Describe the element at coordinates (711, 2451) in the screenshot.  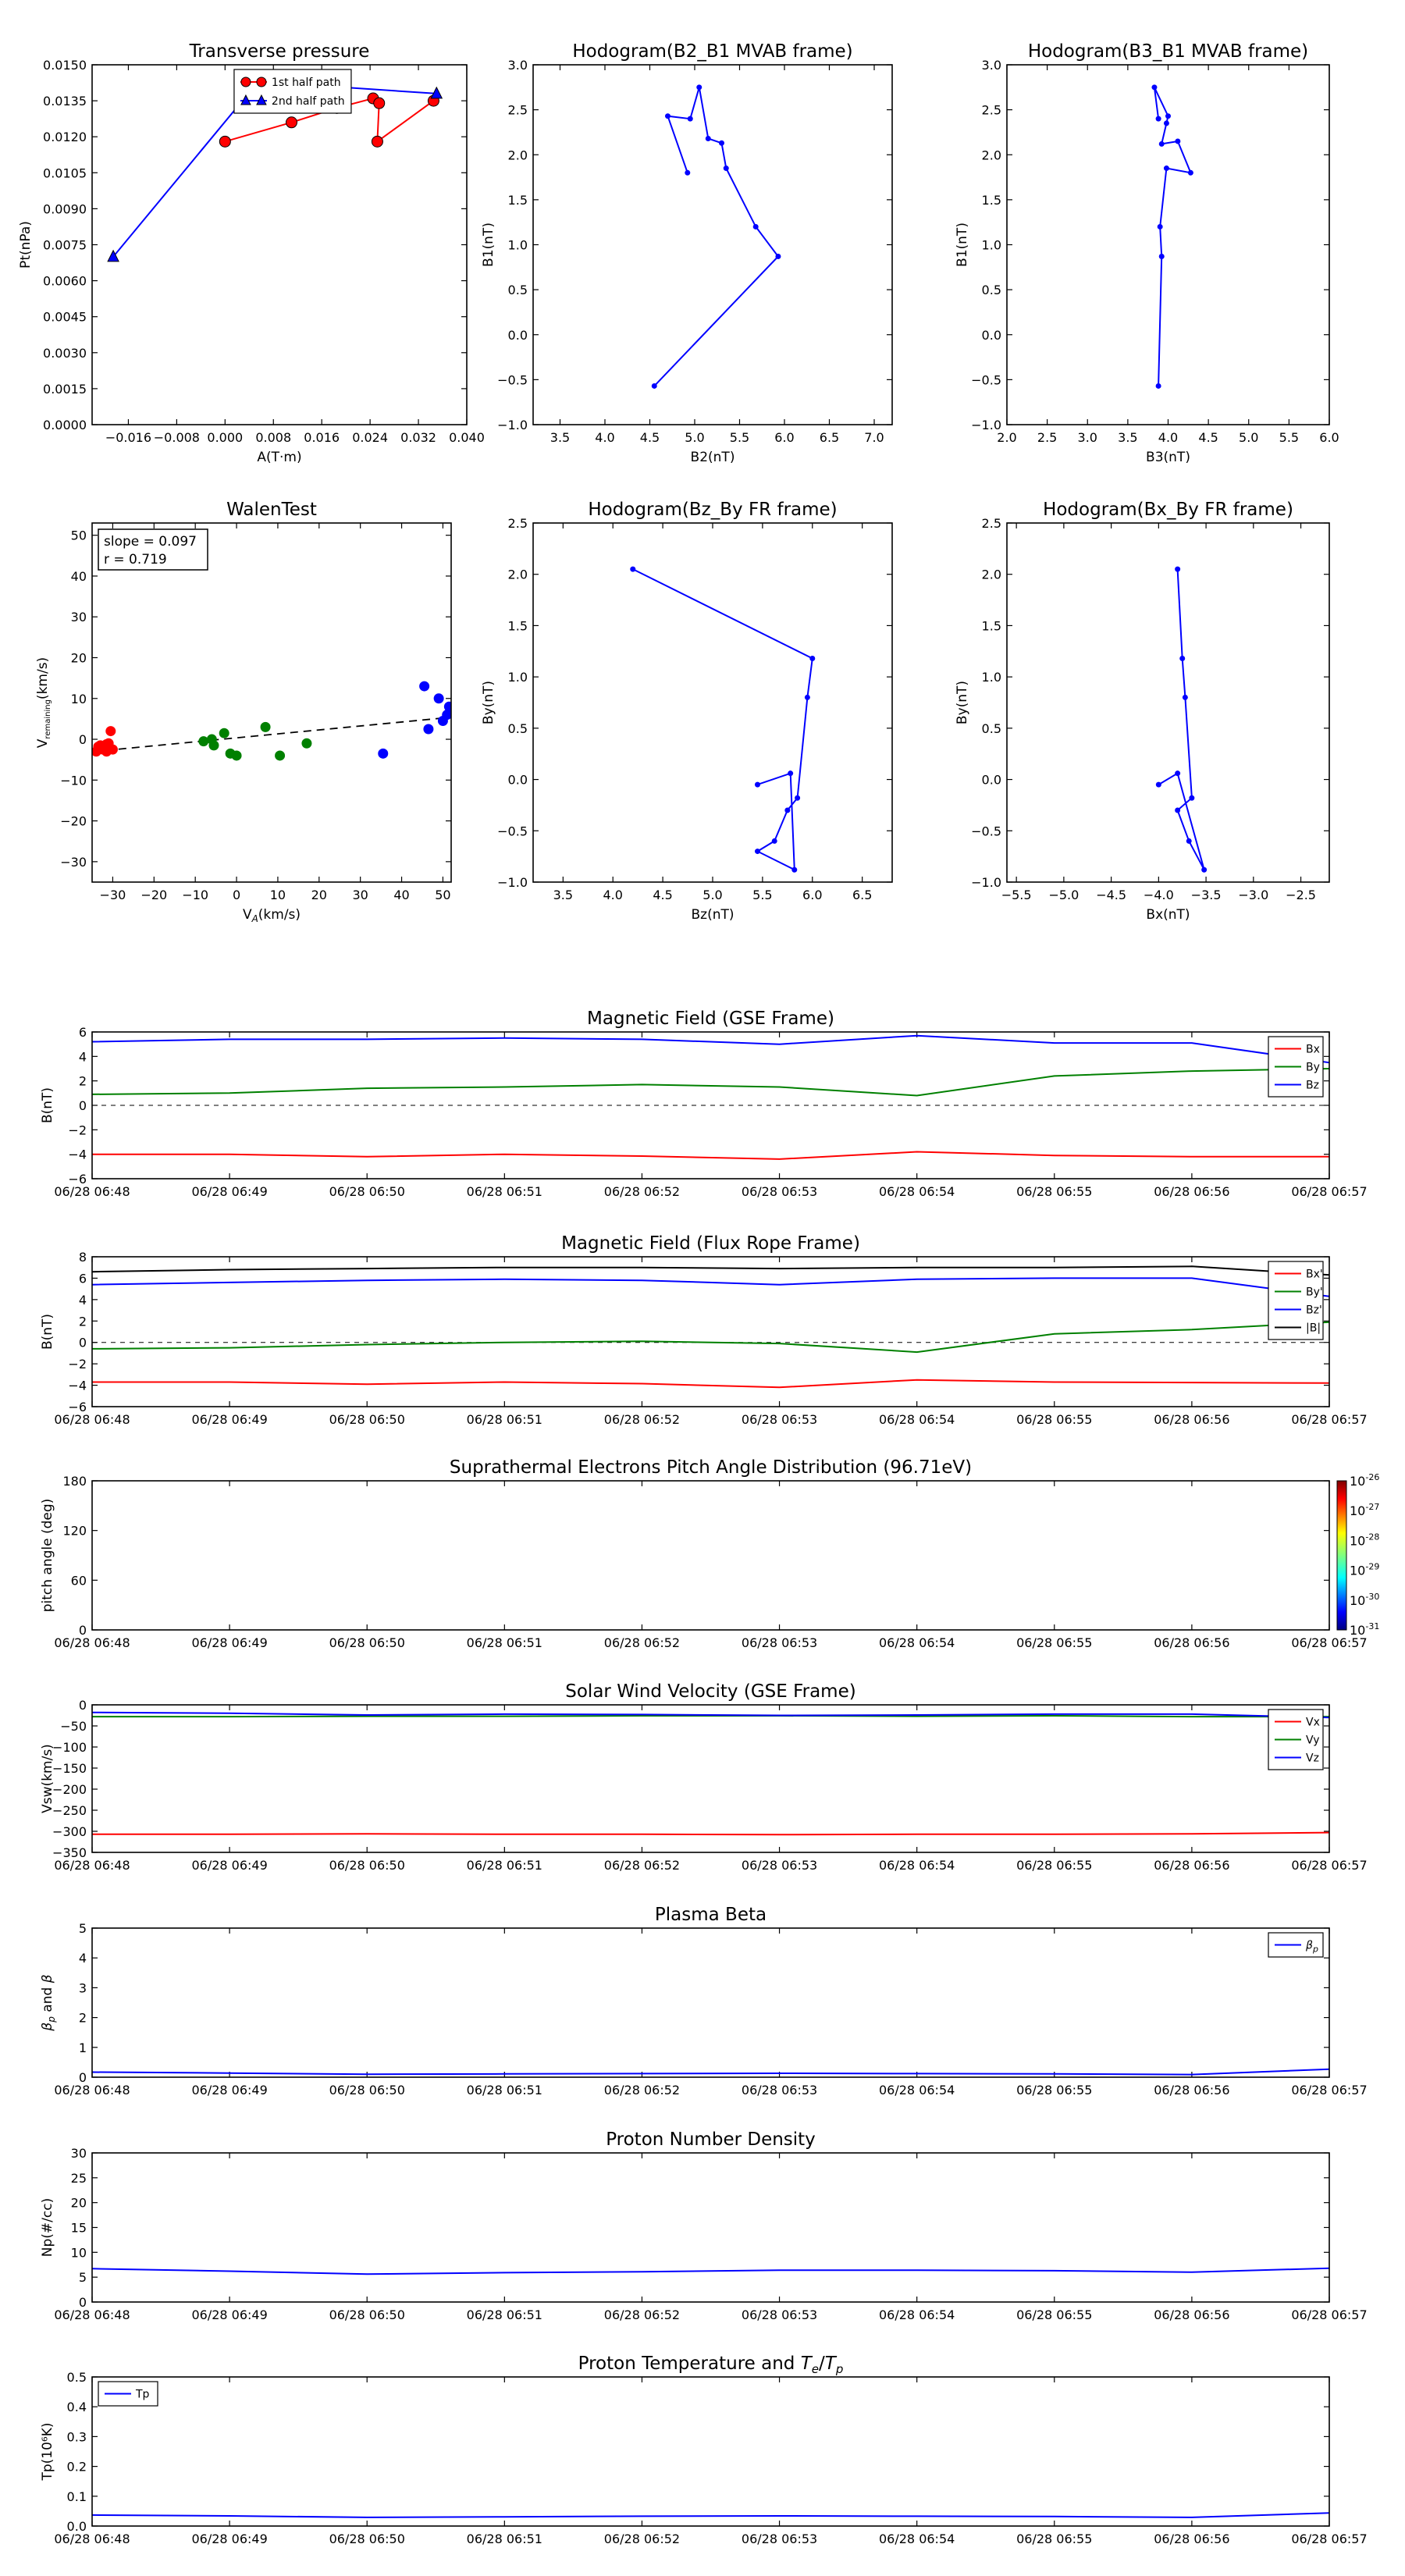
I see `plot-frame` at that location.